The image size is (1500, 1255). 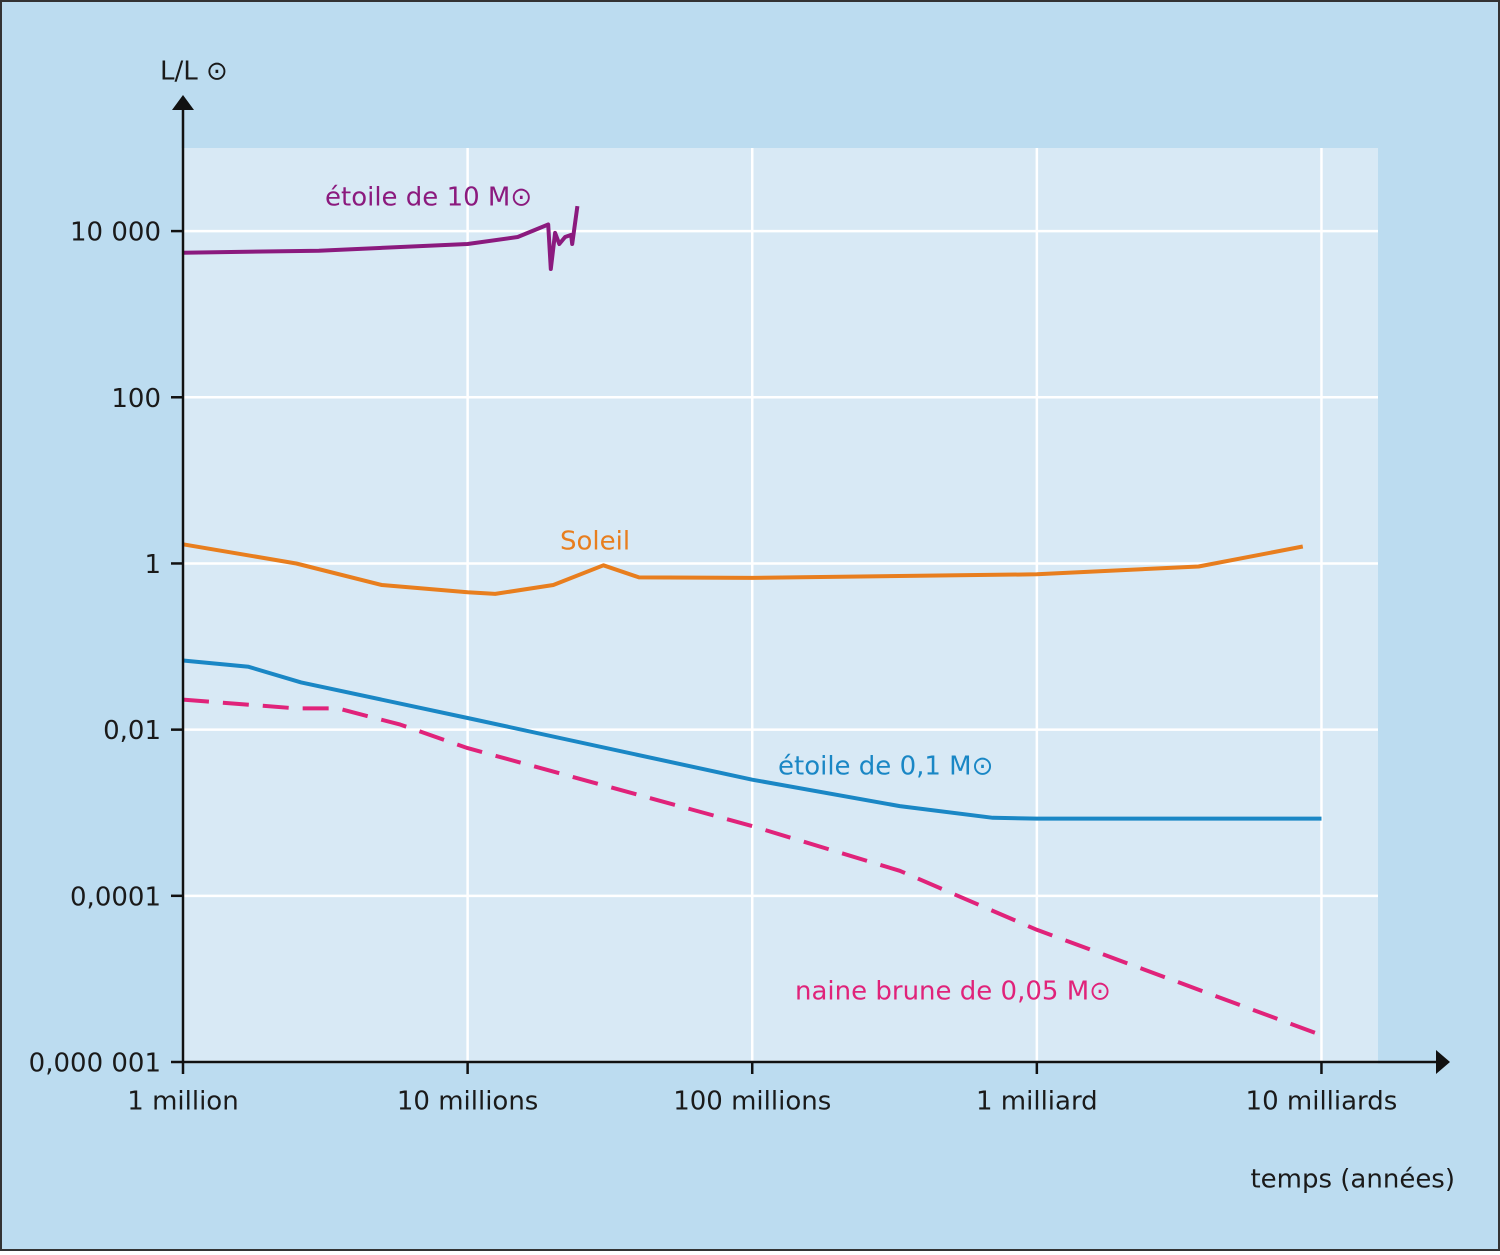 What do you see at coordinates (595, 542) in the screenshot?
I see `series-label: Soleil` at bounding box center [595, 542].